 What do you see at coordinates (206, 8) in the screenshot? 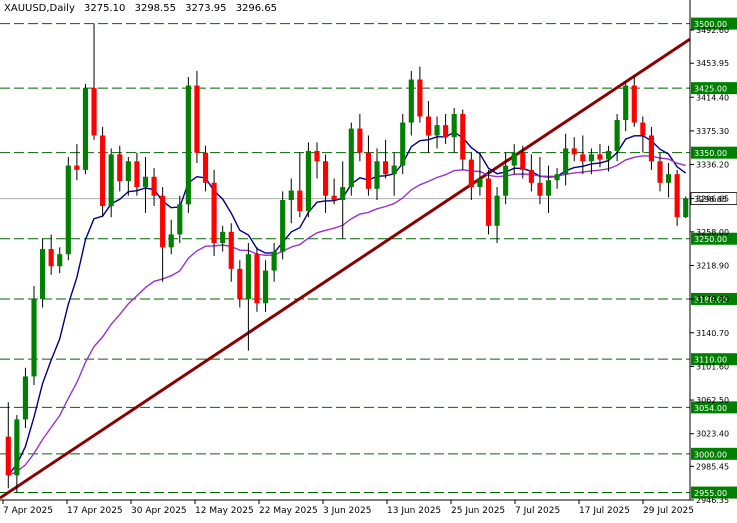
I see `low-value: 3273.95` at bounding box center [206, 8].